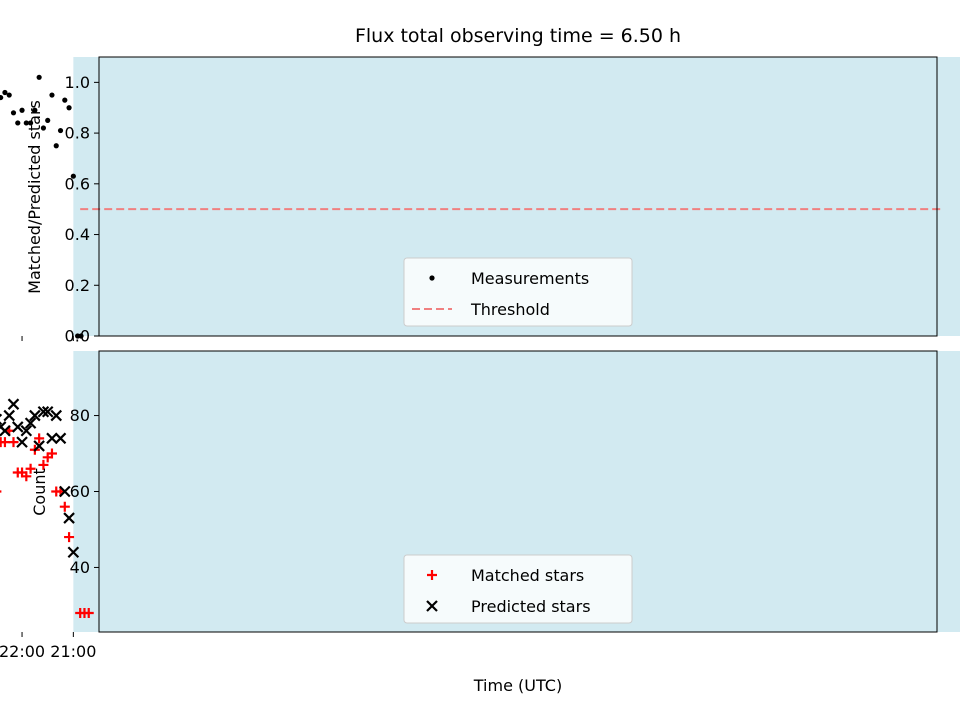 This screenshot has height=720, width=960. Describe the element at coordinates (517, 685) in the screenshot. I see `x-axis-label: Time (UTC)` at that location.